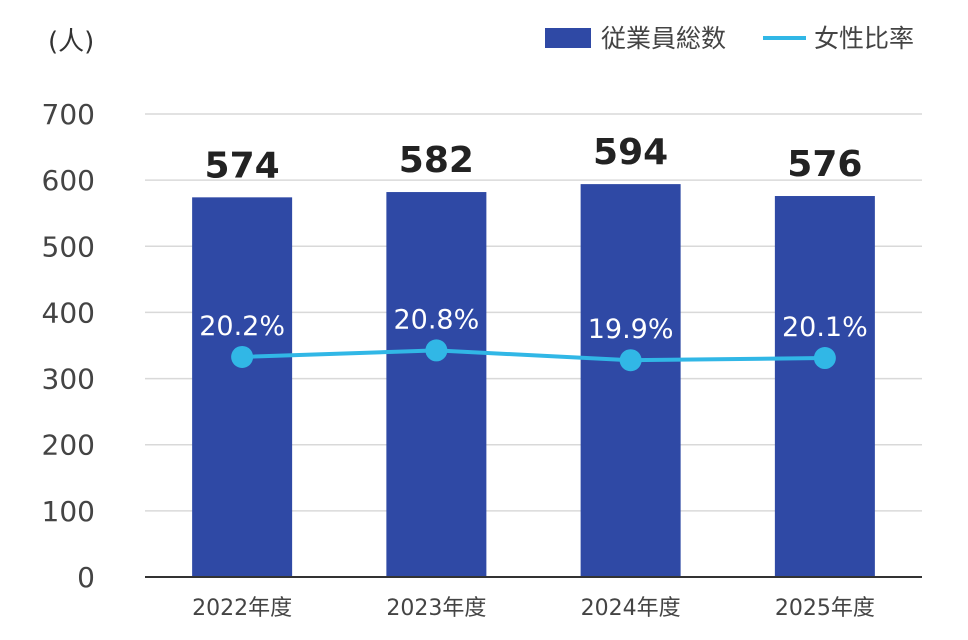  What do you see at coordinates (824, 164) in the screenshot?
I see `bar-value-label: 576` at bounding box center [824, 164].